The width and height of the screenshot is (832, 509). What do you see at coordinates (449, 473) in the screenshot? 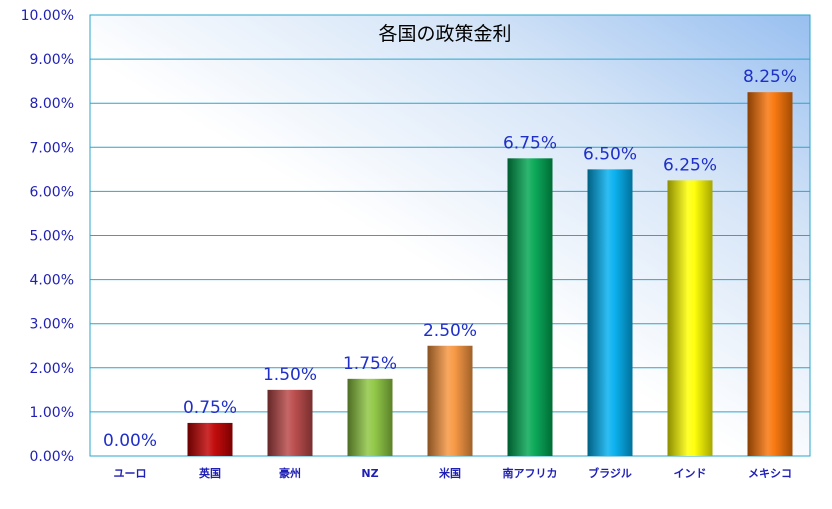
I see `x-tick-label: 米国` at bounding box center [449, 473].